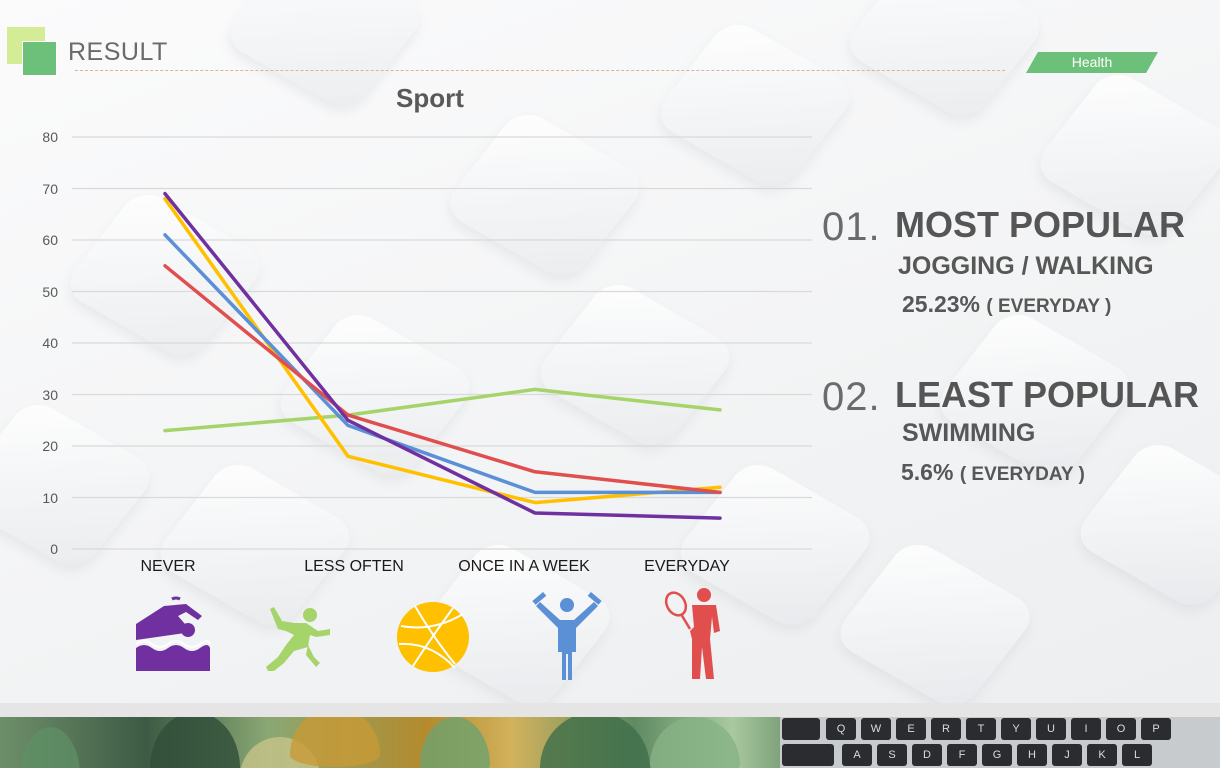 The image size is (1220, 768). I want to click on keyboard-key: P, so click(1156, 729).